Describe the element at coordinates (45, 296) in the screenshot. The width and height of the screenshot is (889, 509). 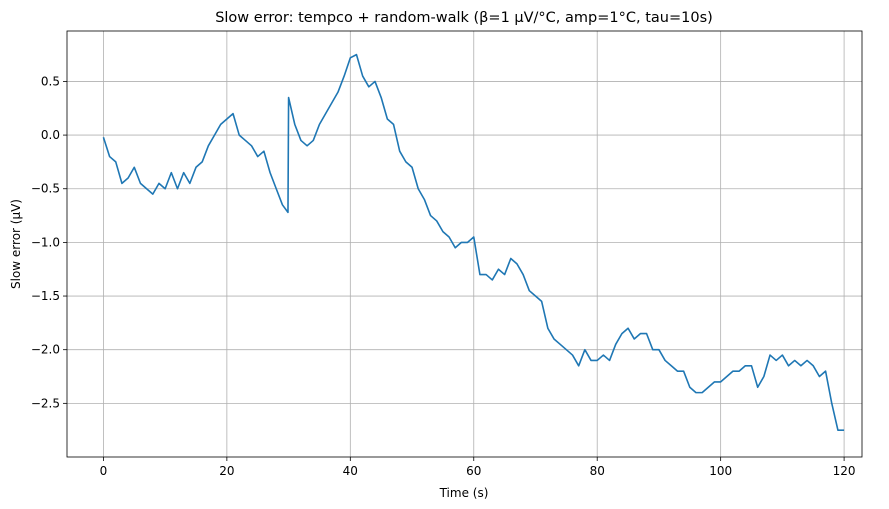
I see `y-tick-label: −1.5` at that location.